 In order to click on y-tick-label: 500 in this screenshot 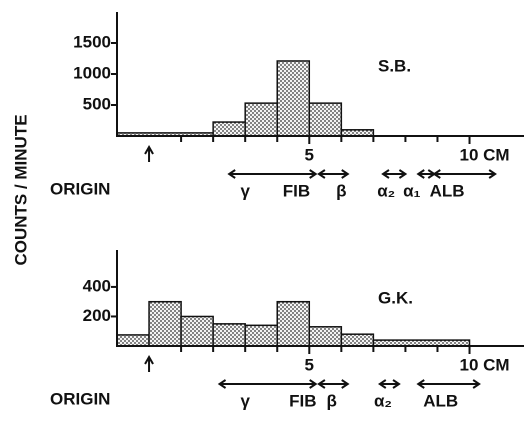, I will do `click(97, 103)`.